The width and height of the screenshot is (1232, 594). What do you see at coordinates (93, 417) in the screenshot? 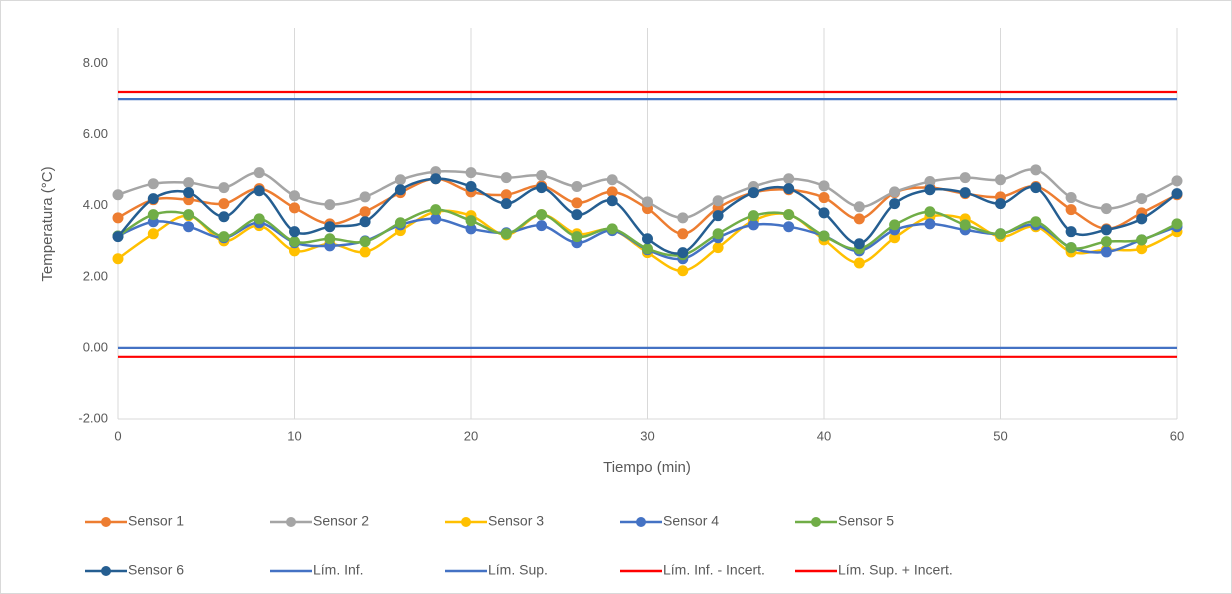
I see `y-tick-label: -2.00` at bounding box center [93, 417].